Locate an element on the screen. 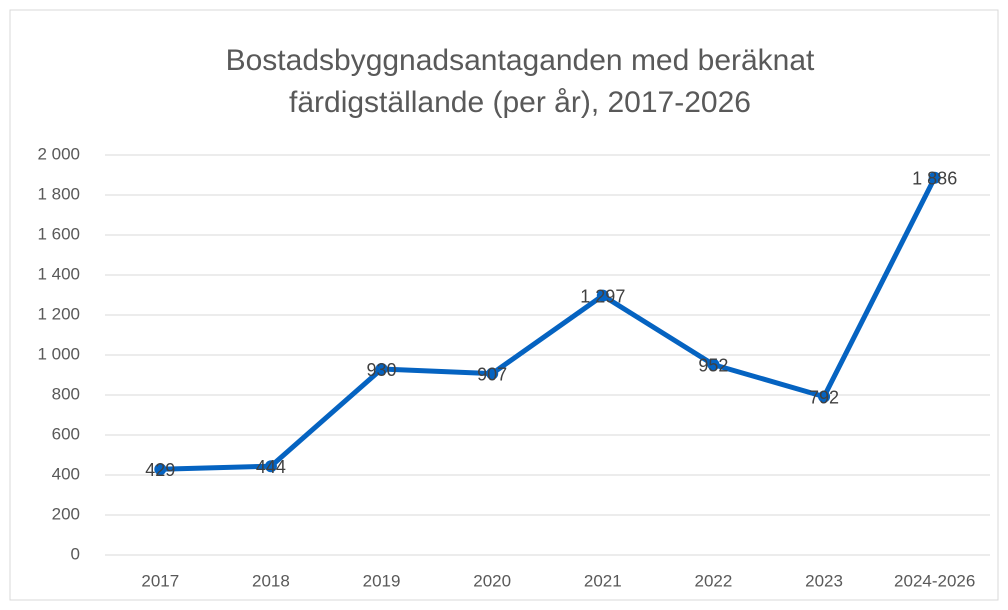 The width and height of the screenshot is (1008, 610). x-tick-label: 2021 is located at coordinates (603, 580).